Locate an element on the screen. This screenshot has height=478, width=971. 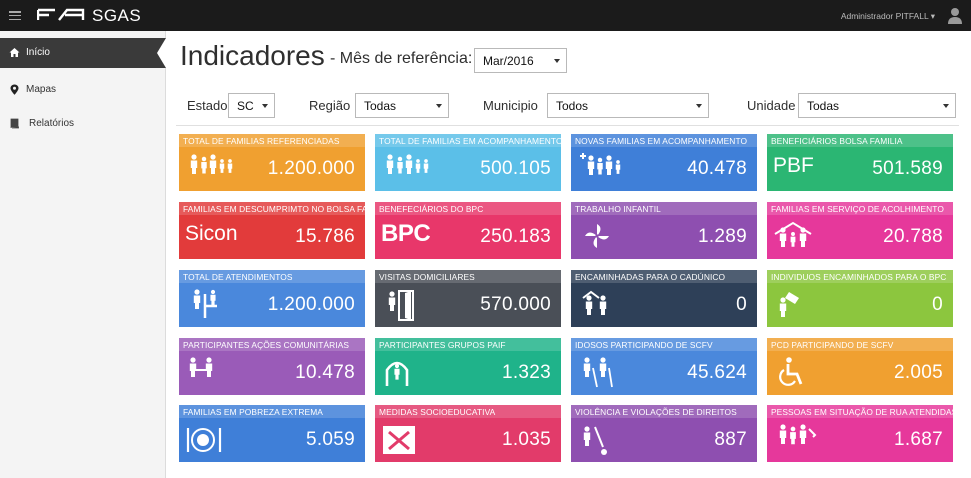
indicator-tile: PARTICIPANTES AÇÕES COMUNITÁRIAS 10.478 is located at coordinates (272, 366).